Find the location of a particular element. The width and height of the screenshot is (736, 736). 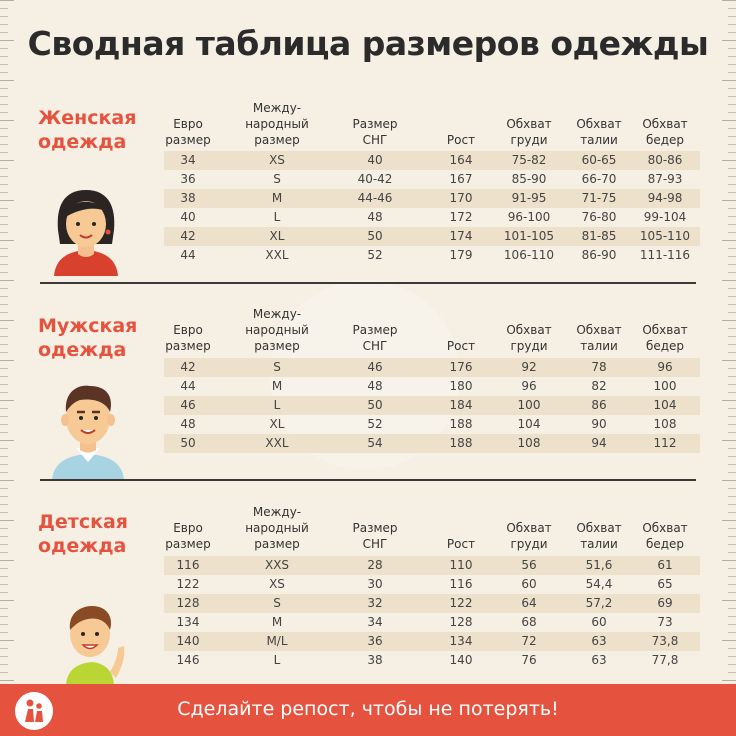

table-cell: XS is located at coordinates (277, 584).